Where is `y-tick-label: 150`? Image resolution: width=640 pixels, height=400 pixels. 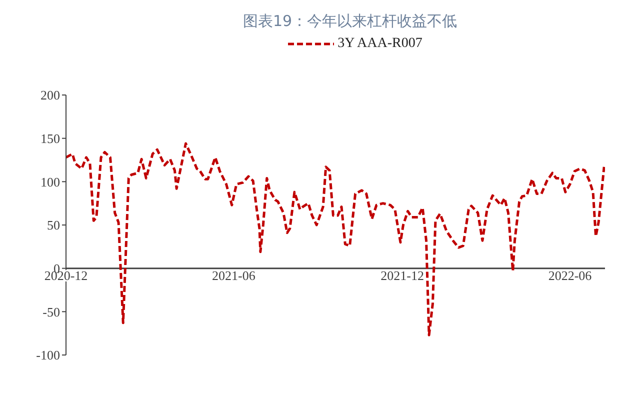 y-tick-label: 150 is located at coordinates (50, 138).